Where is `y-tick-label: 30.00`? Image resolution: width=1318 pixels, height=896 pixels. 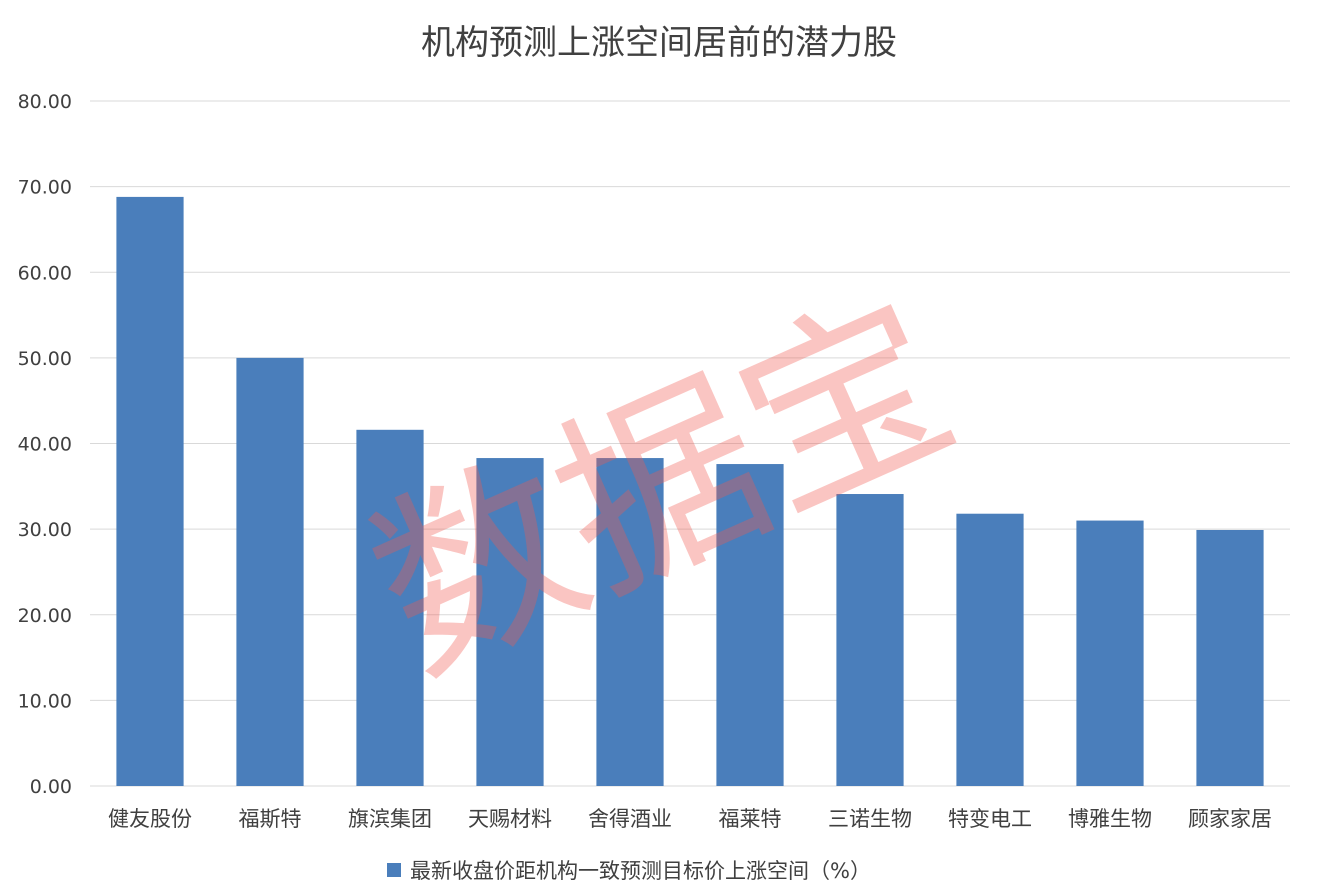 y-tick-label: 30.00 is located at coordinates (45, 530).